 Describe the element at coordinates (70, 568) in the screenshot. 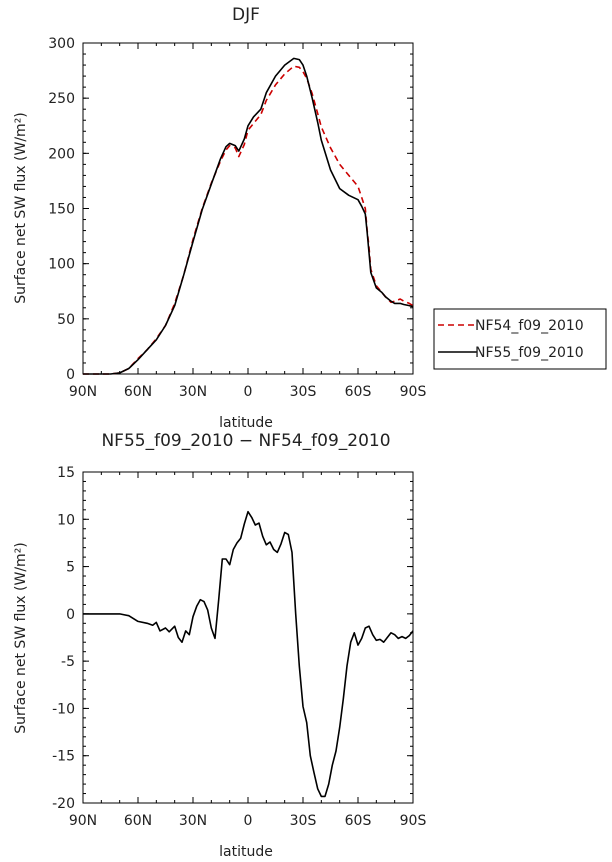

I see `y-tick-label: 5` at that location.